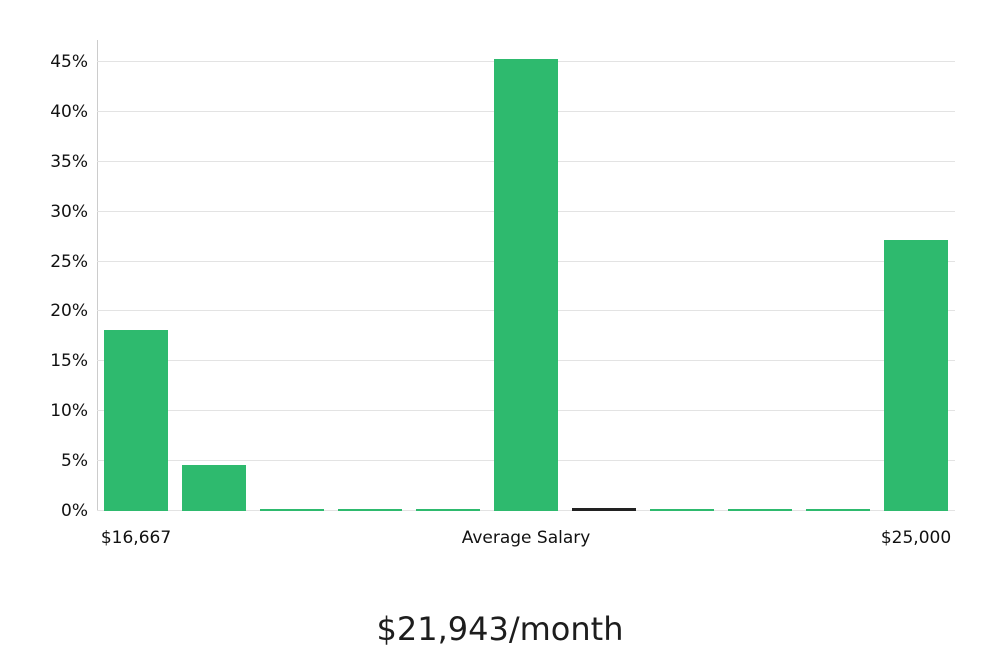  I want to click on y-tick-label: 40%, so click(69, 111).